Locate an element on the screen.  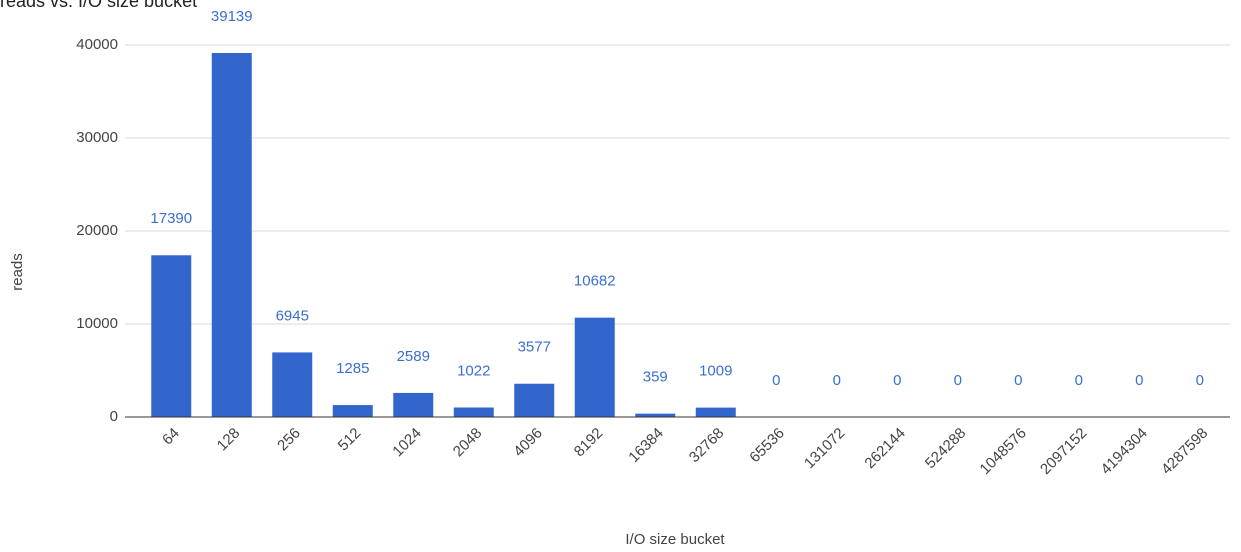
data-label: 359 is located at coordinates (655, 377).